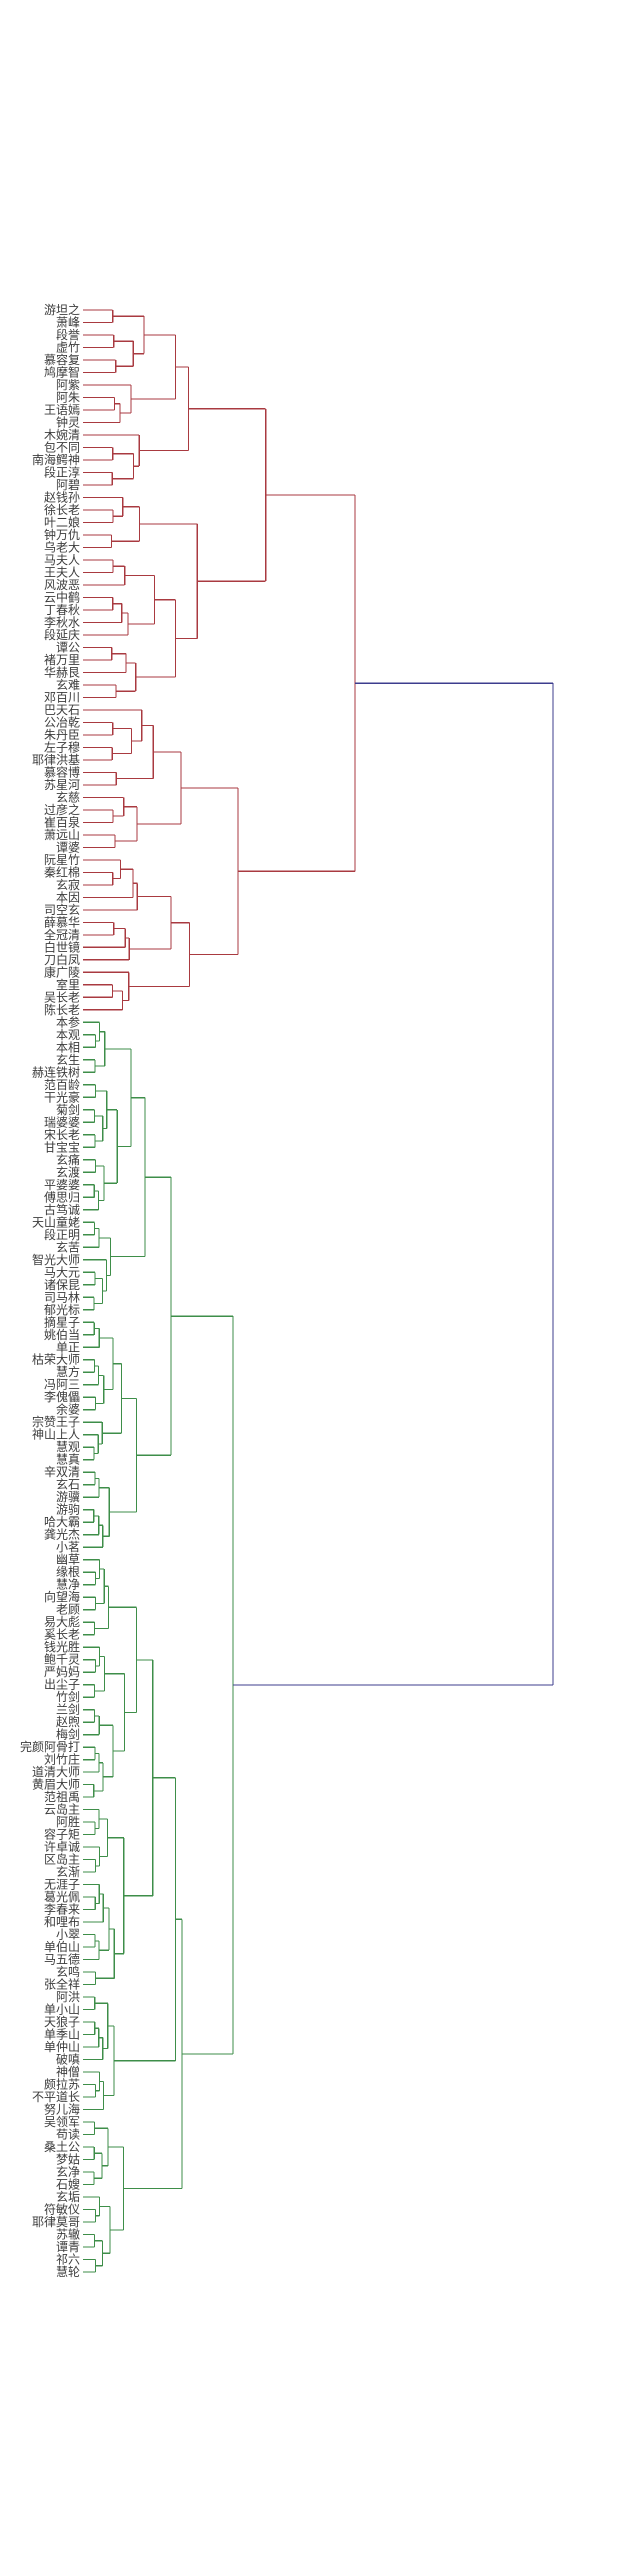 The height and width of the screenshot is (2560, 640). Describe the element at coordinates (68, 1246) in the screenshot. I see `leaf-label: 玄苦` at that location.